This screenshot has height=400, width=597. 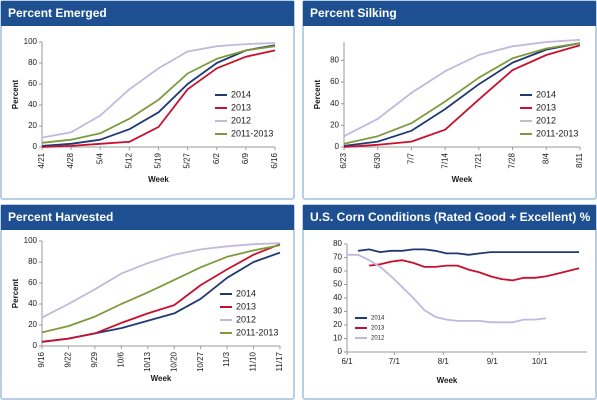 What do you see at coordinates (41, 359) in the screenshot?
I see `x-tick-label: 9/16` at bounding box center [41, 359].